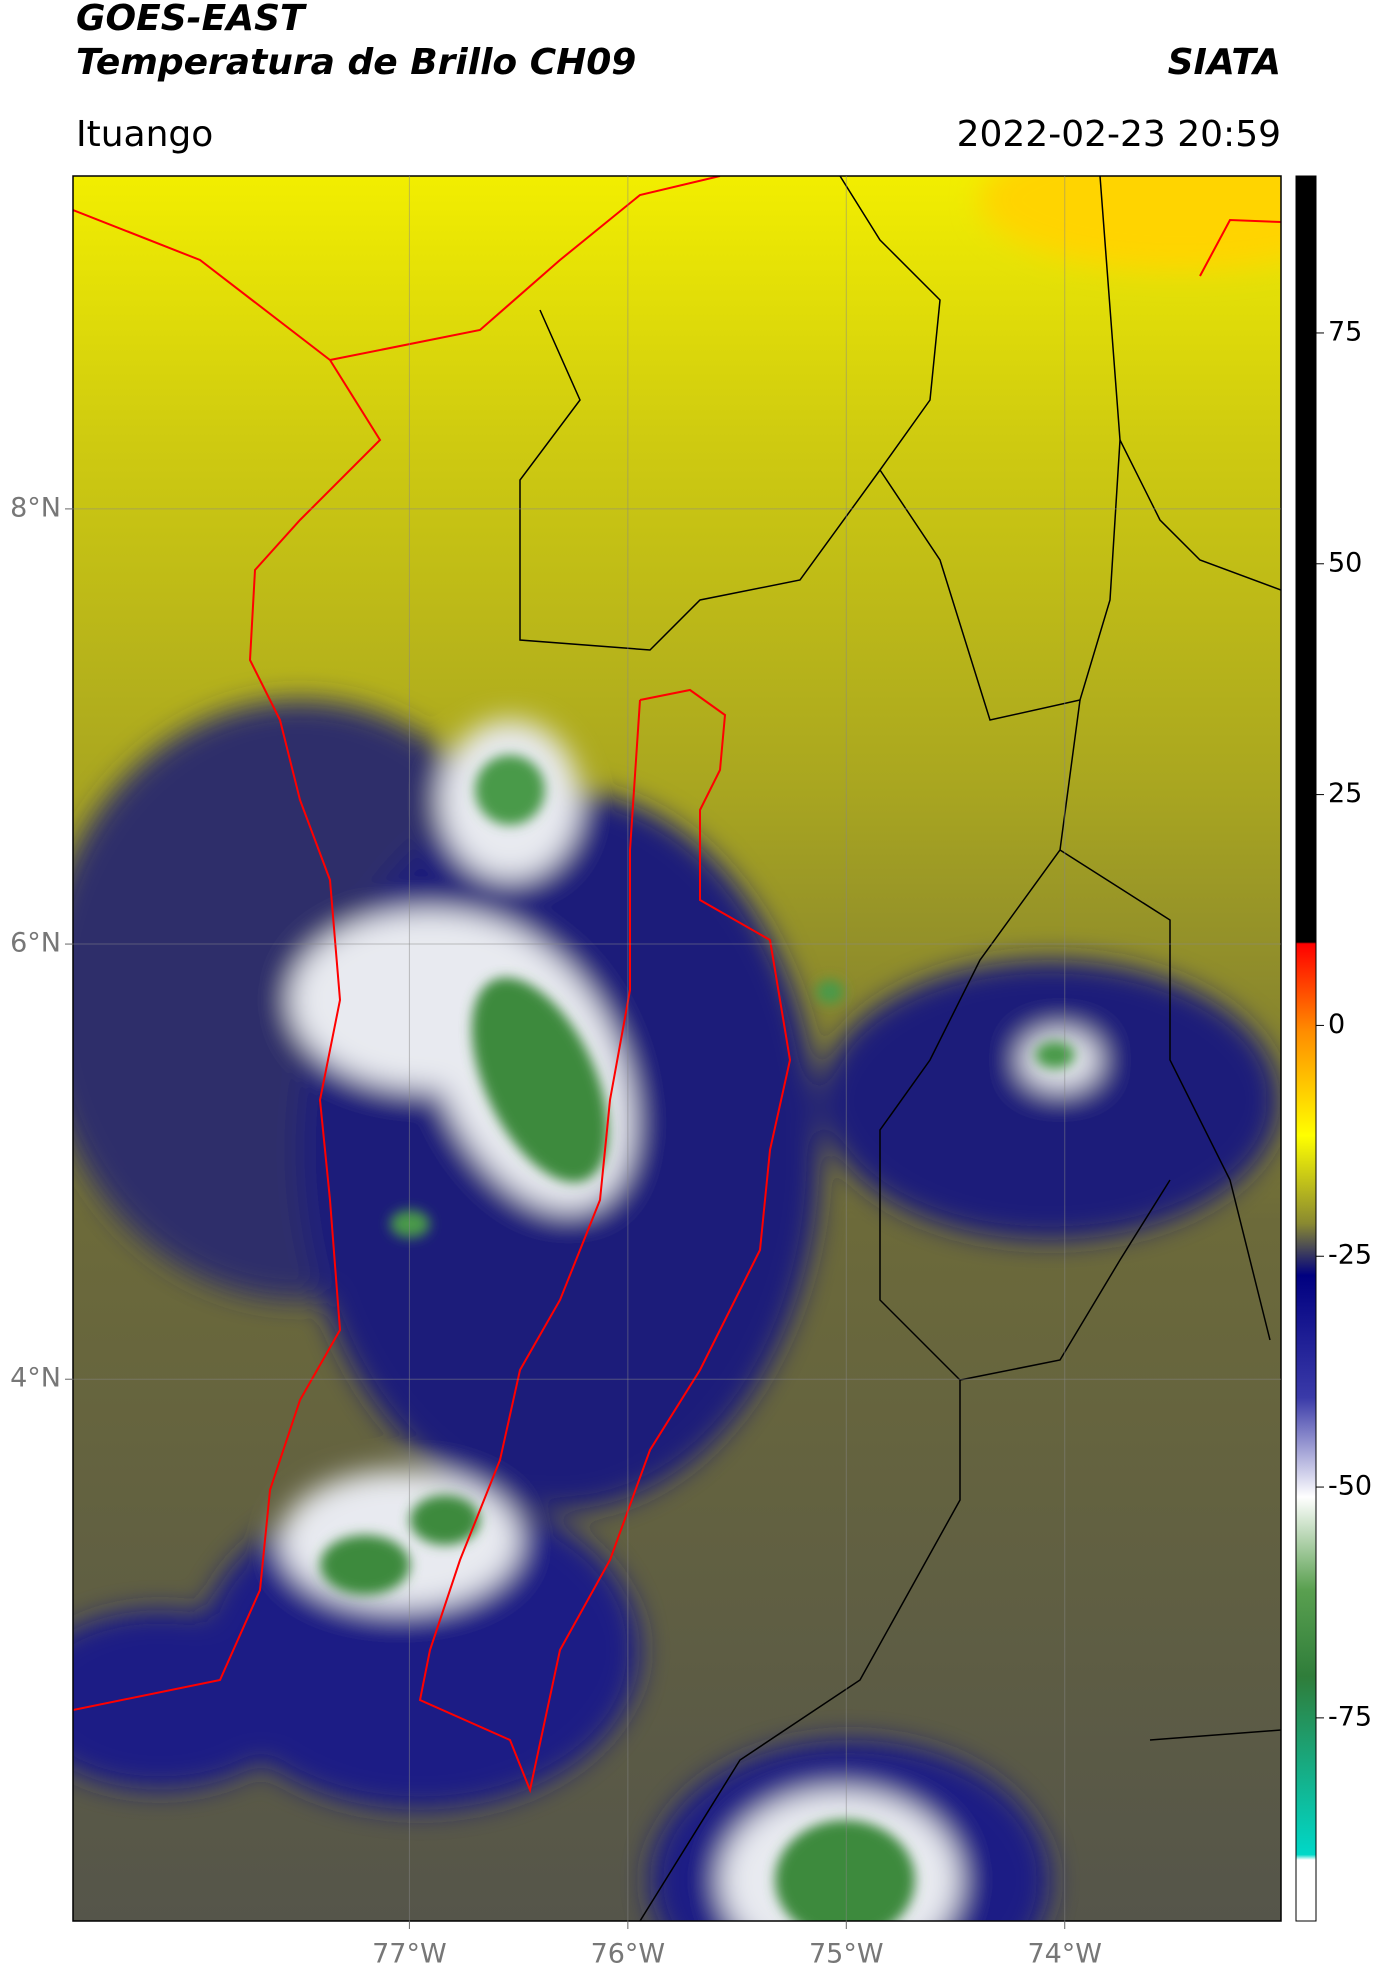  I want to click on colorbar-tick-label: 75, so click(1345, 331).